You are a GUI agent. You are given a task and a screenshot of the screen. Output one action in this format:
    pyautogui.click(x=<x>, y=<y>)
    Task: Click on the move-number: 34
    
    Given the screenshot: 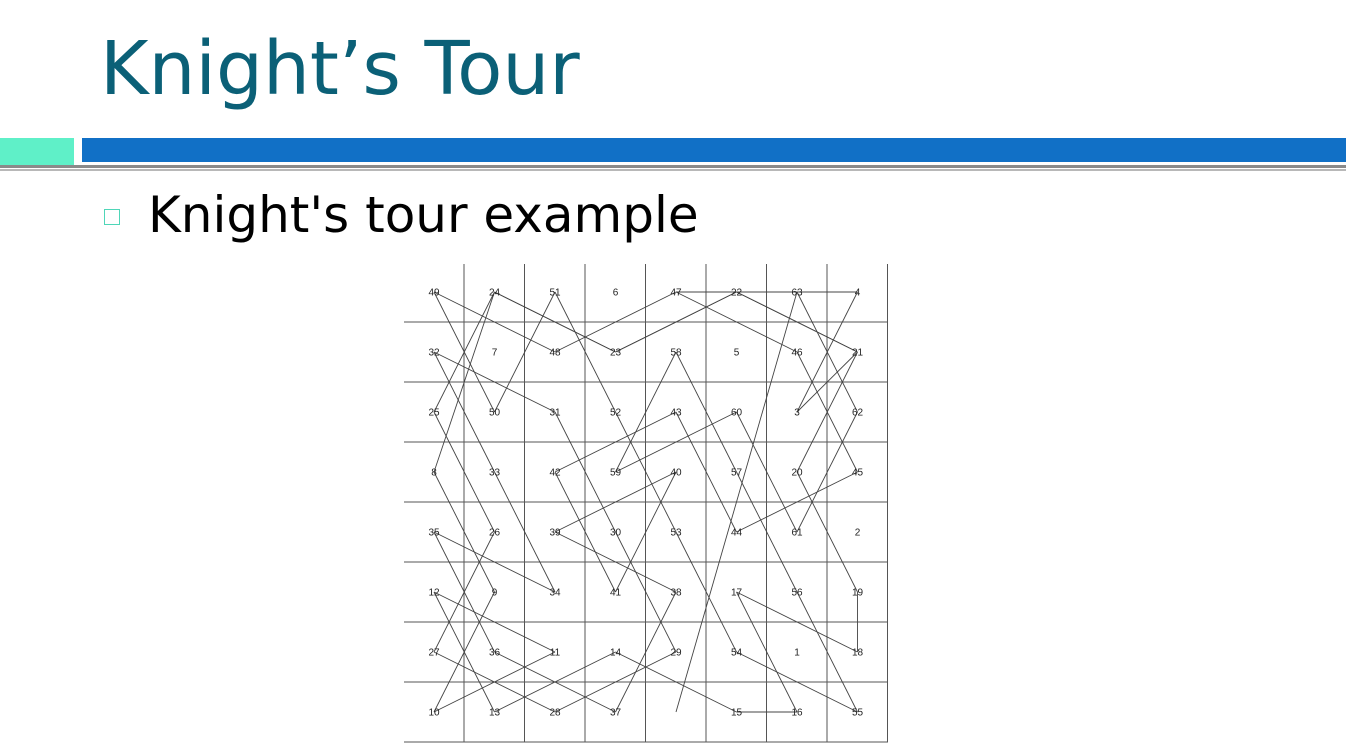 What is the action you would take?
    pyautogui.click(x=555, y=593)
    